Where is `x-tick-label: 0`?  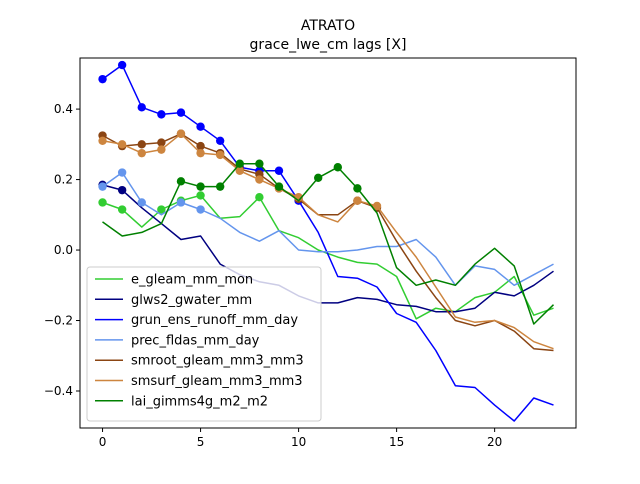
x-tick-label: 0 is located at coordinates (103, 442).